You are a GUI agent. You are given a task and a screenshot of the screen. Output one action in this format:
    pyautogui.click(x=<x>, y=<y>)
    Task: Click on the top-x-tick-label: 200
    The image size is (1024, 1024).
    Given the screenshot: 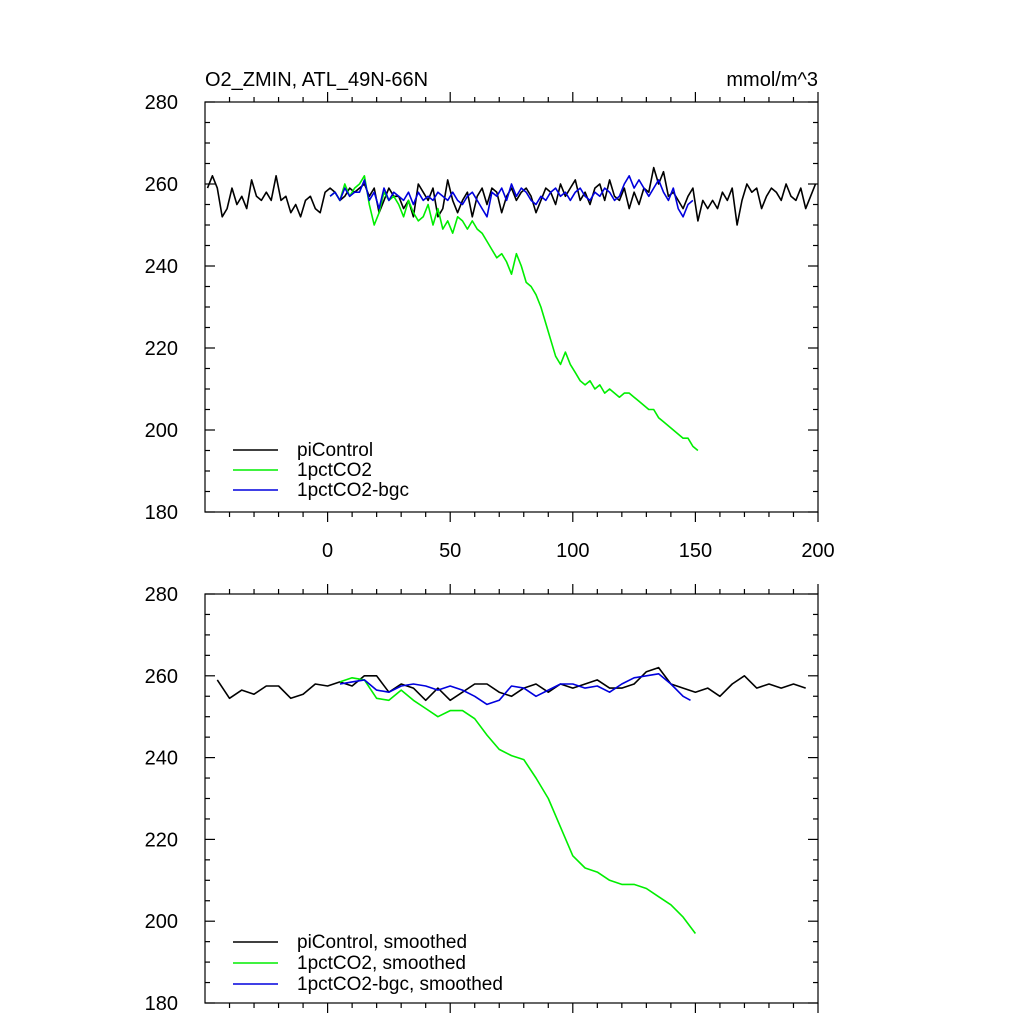 What is the action you would take?
    pyautogui.click(x=817, y=551)
    